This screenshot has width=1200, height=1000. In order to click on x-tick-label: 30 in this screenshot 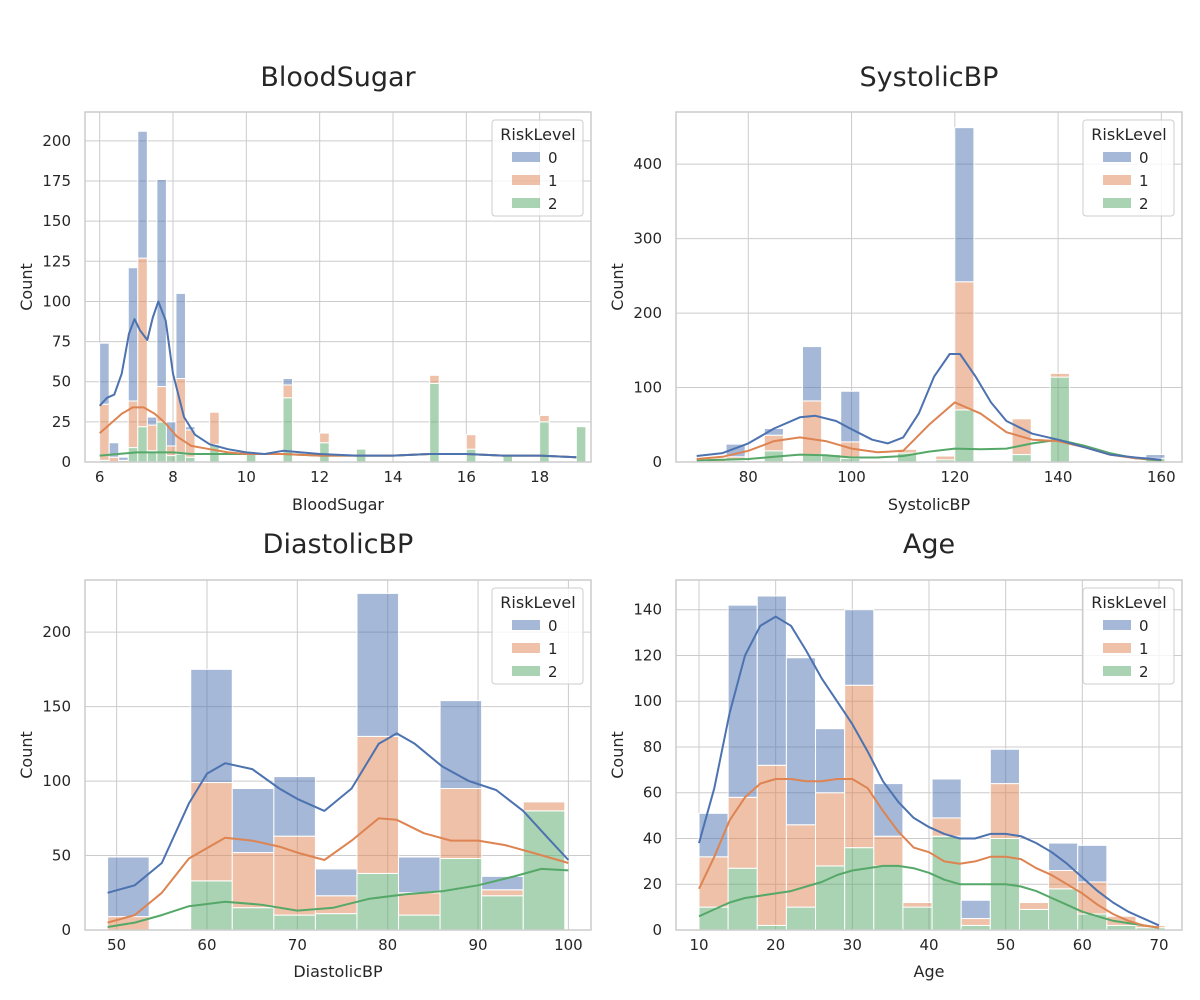, I will do `click(852, 945)`.